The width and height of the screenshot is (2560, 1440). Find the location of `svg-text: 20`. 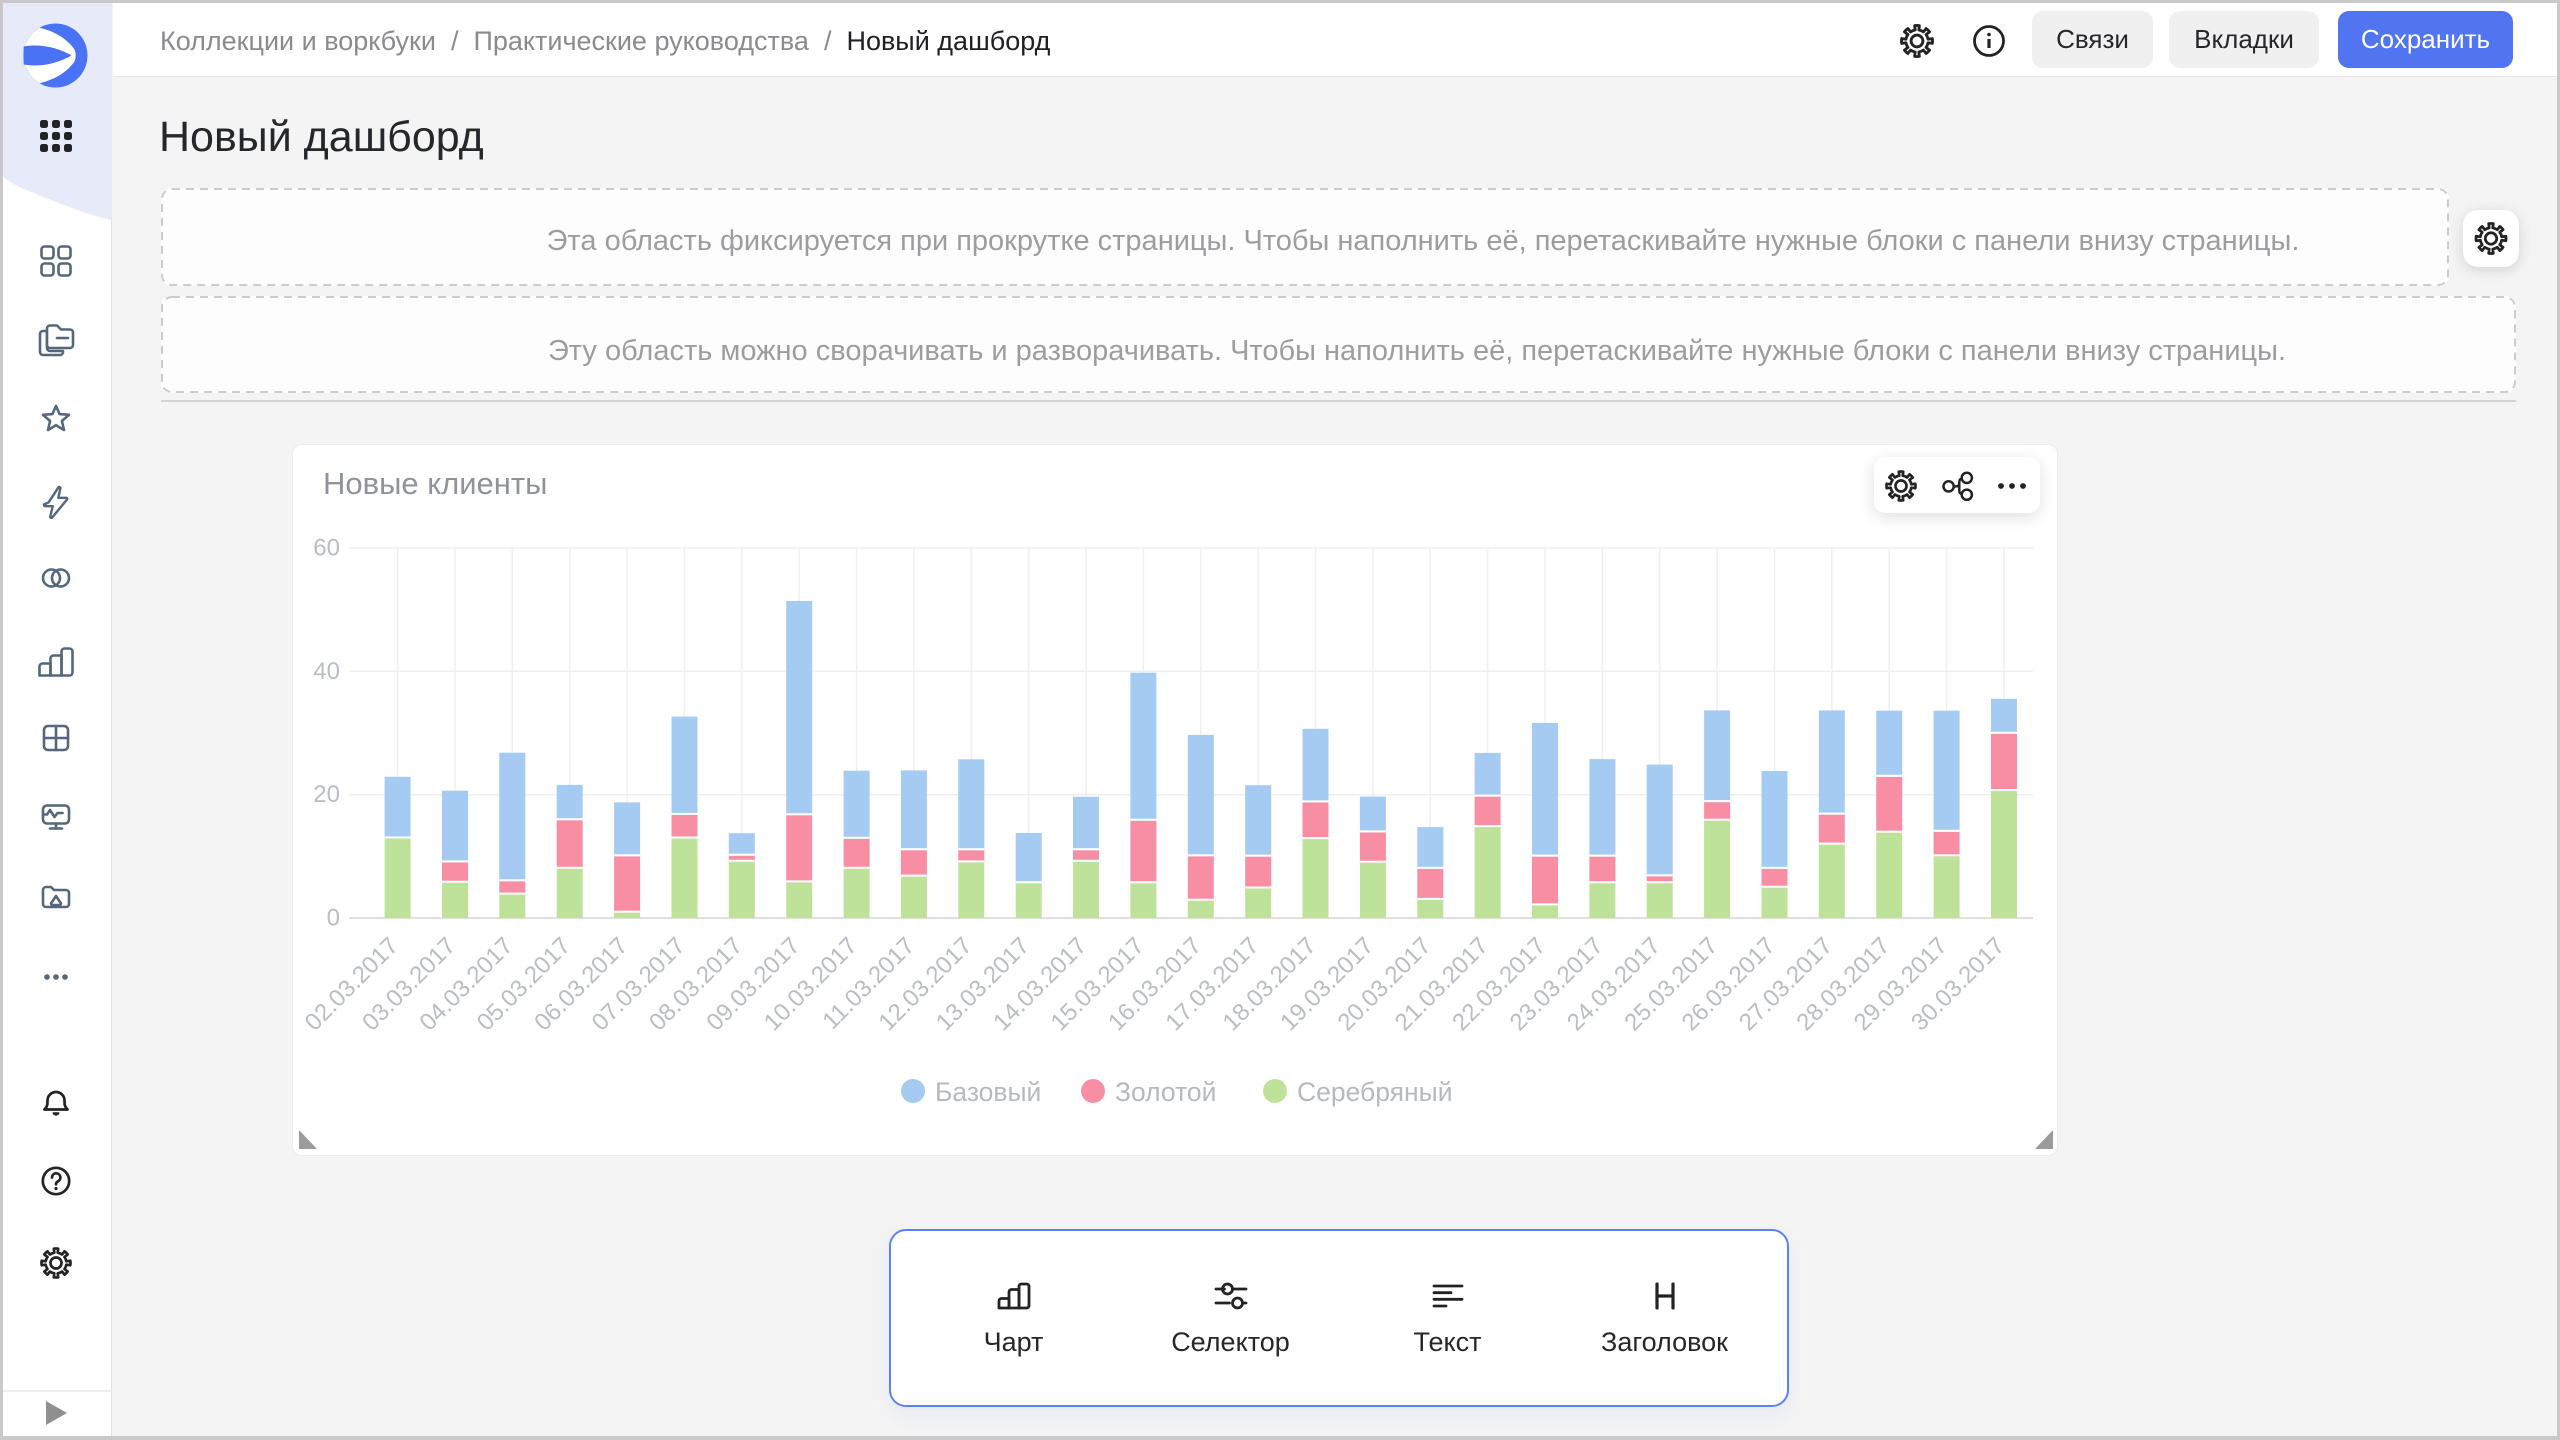

svg-text: 20 is located at coordinates (326, 794).